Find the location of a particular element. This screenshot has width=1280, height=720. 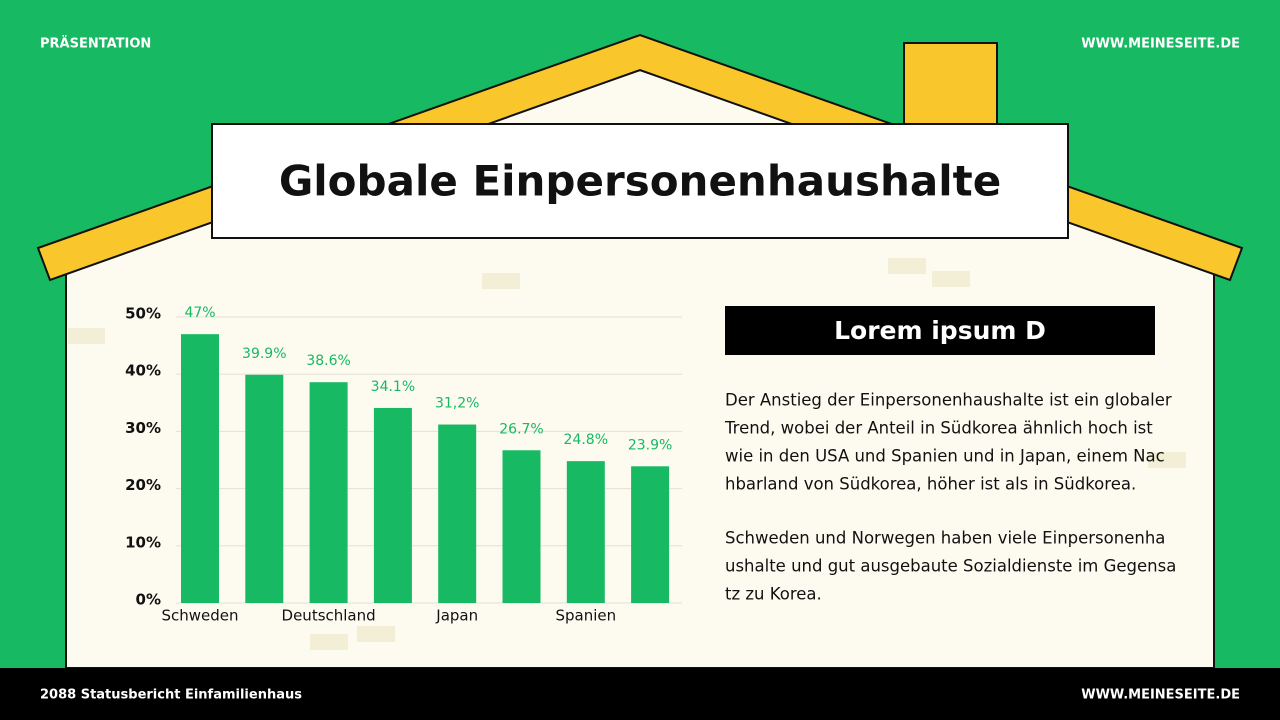

y-tick-label: 40% is located at coordinates (143, 371).